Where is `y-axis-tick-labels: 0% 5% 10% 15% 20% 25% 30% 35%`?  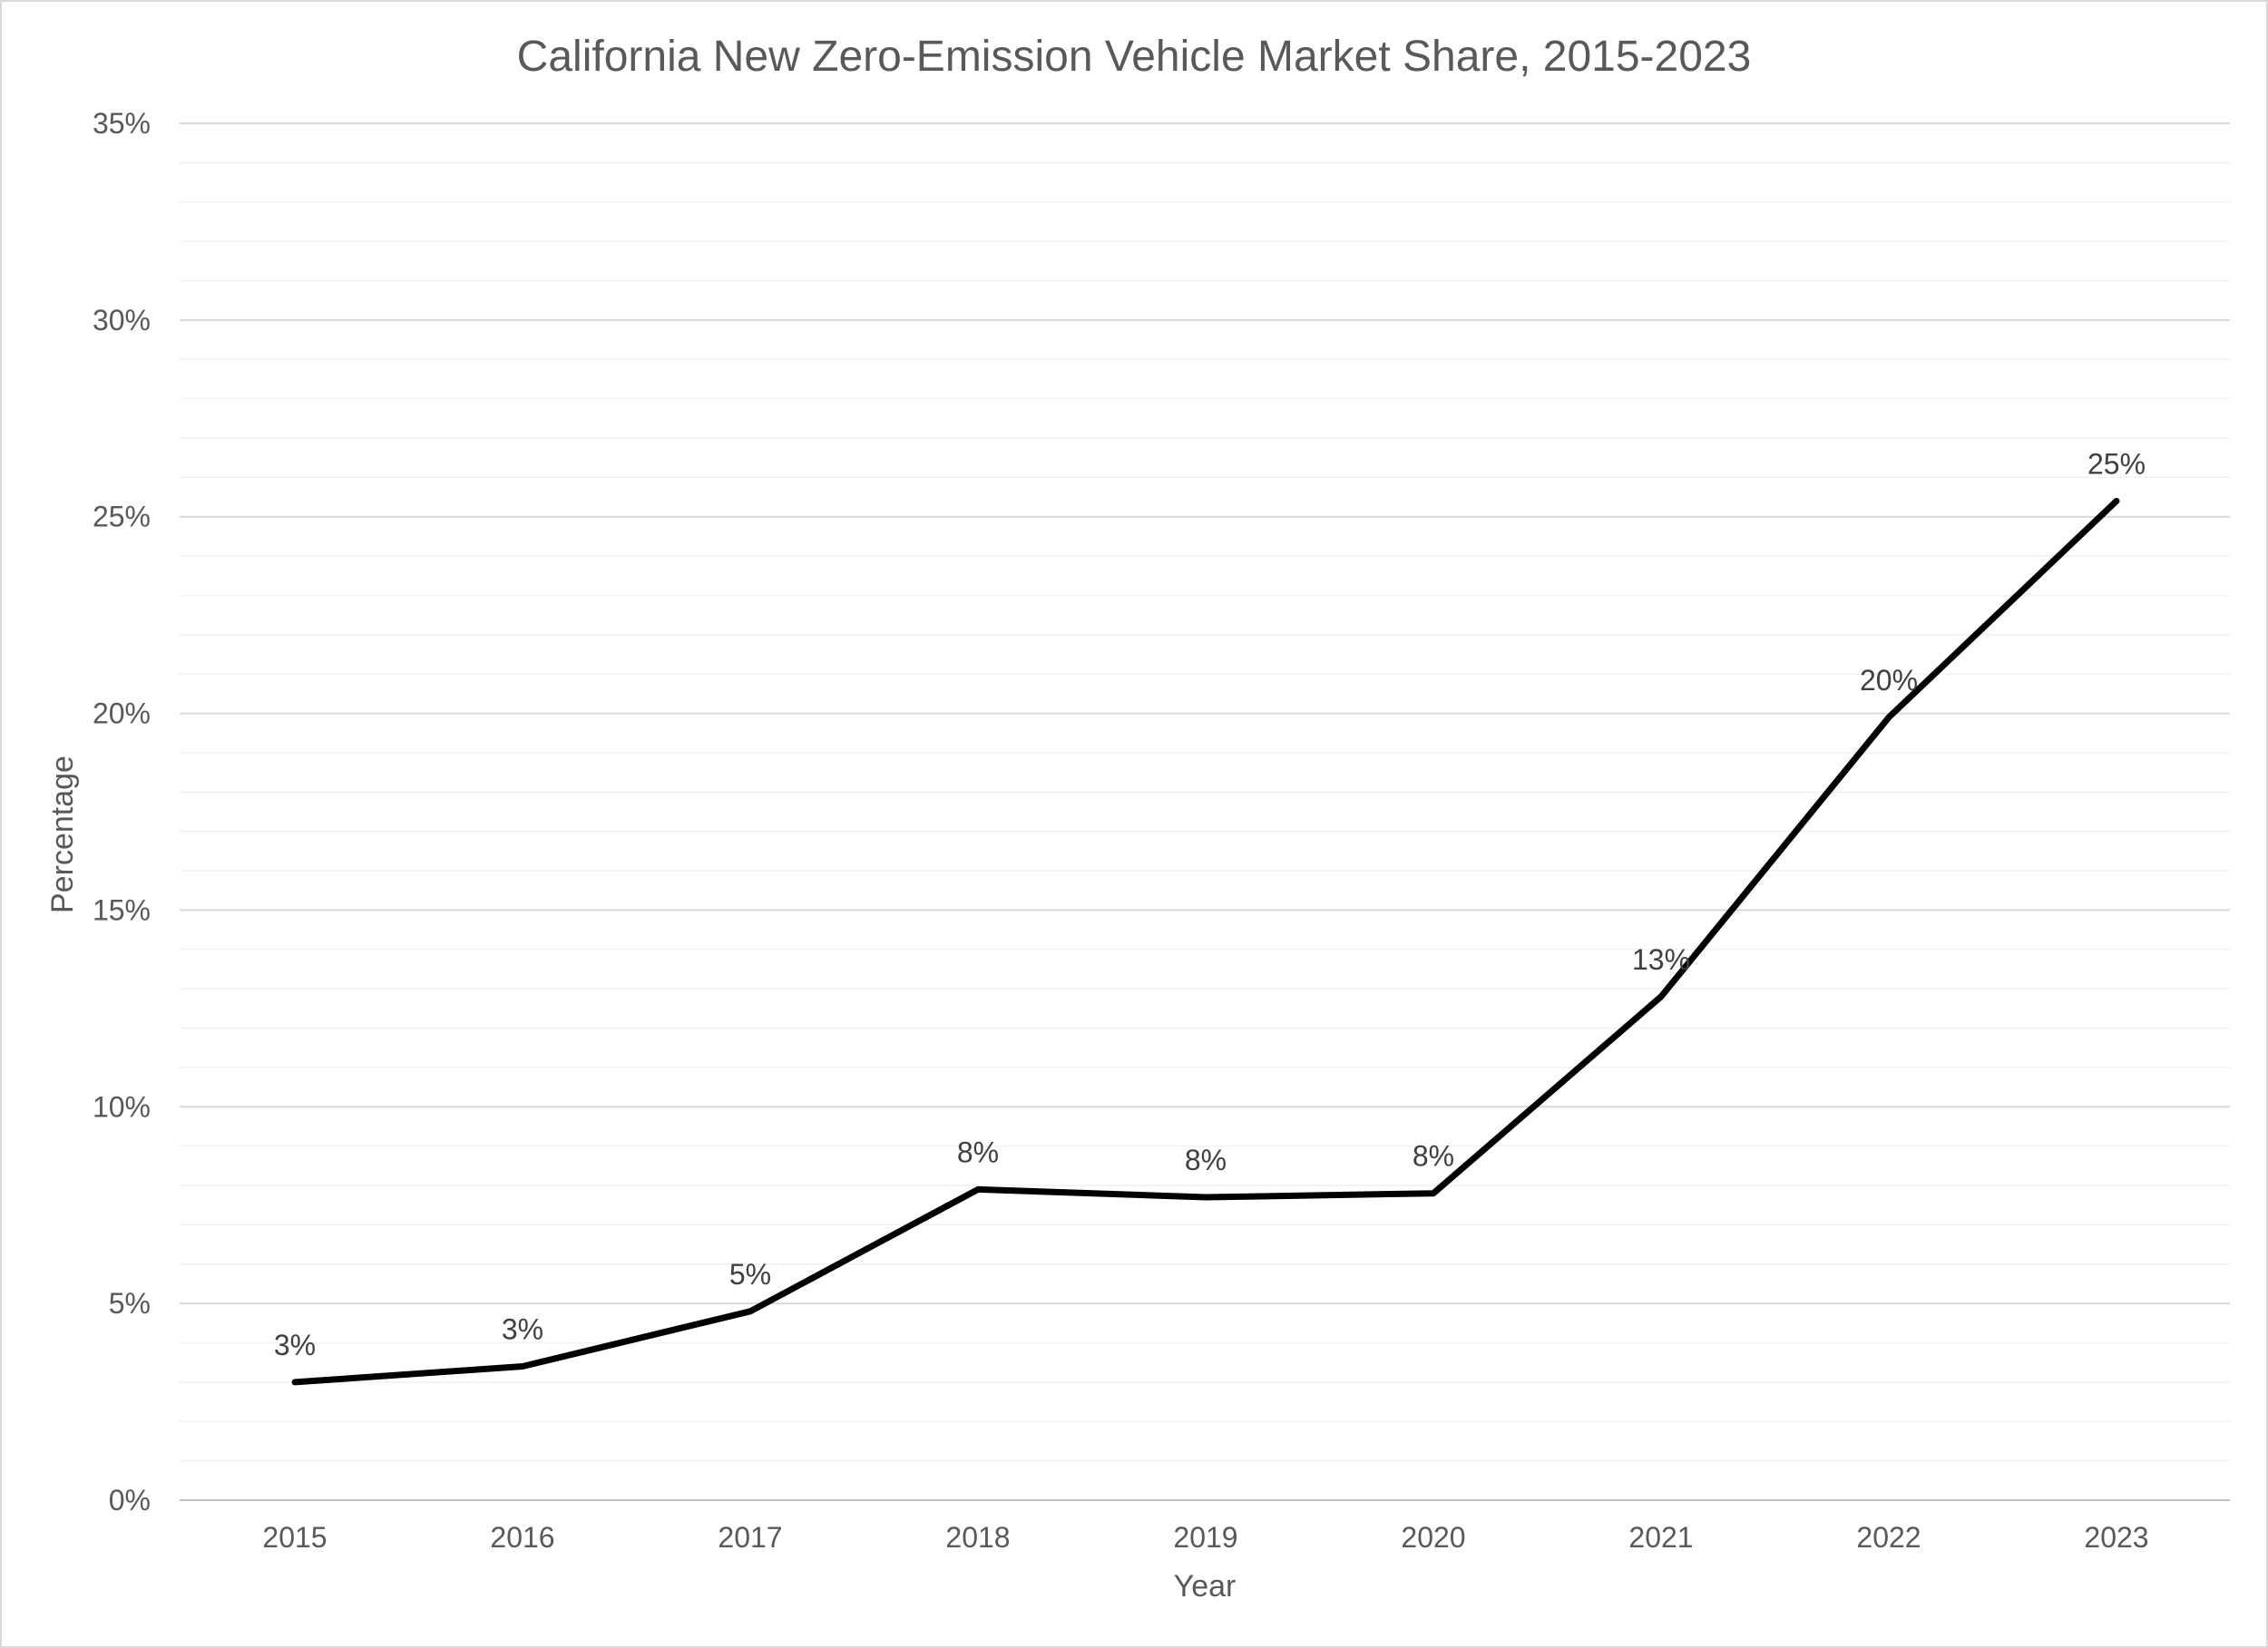 y-axis-tick-labels: 0% 5% 10% 15% 20% 25% 30% 35% is located at coordinates (122, 811).